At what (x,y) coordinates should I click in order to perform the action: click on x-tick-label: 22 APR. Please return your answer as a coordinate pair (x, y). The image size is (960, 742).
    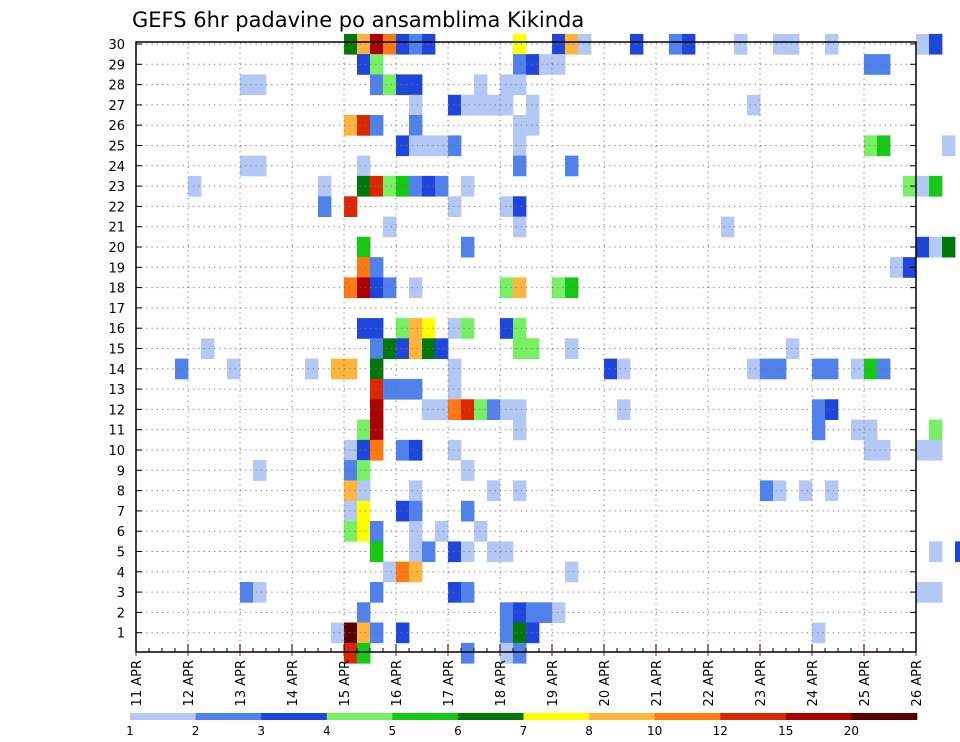
    Looking at the image, I should click on (709, 683).